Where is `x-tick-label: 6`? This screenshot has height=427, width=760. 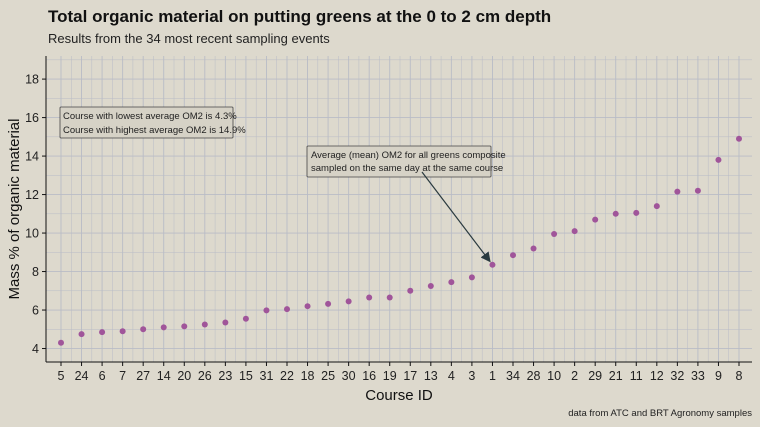
x-tick-label: 6 is located at coordinates (102, 376).